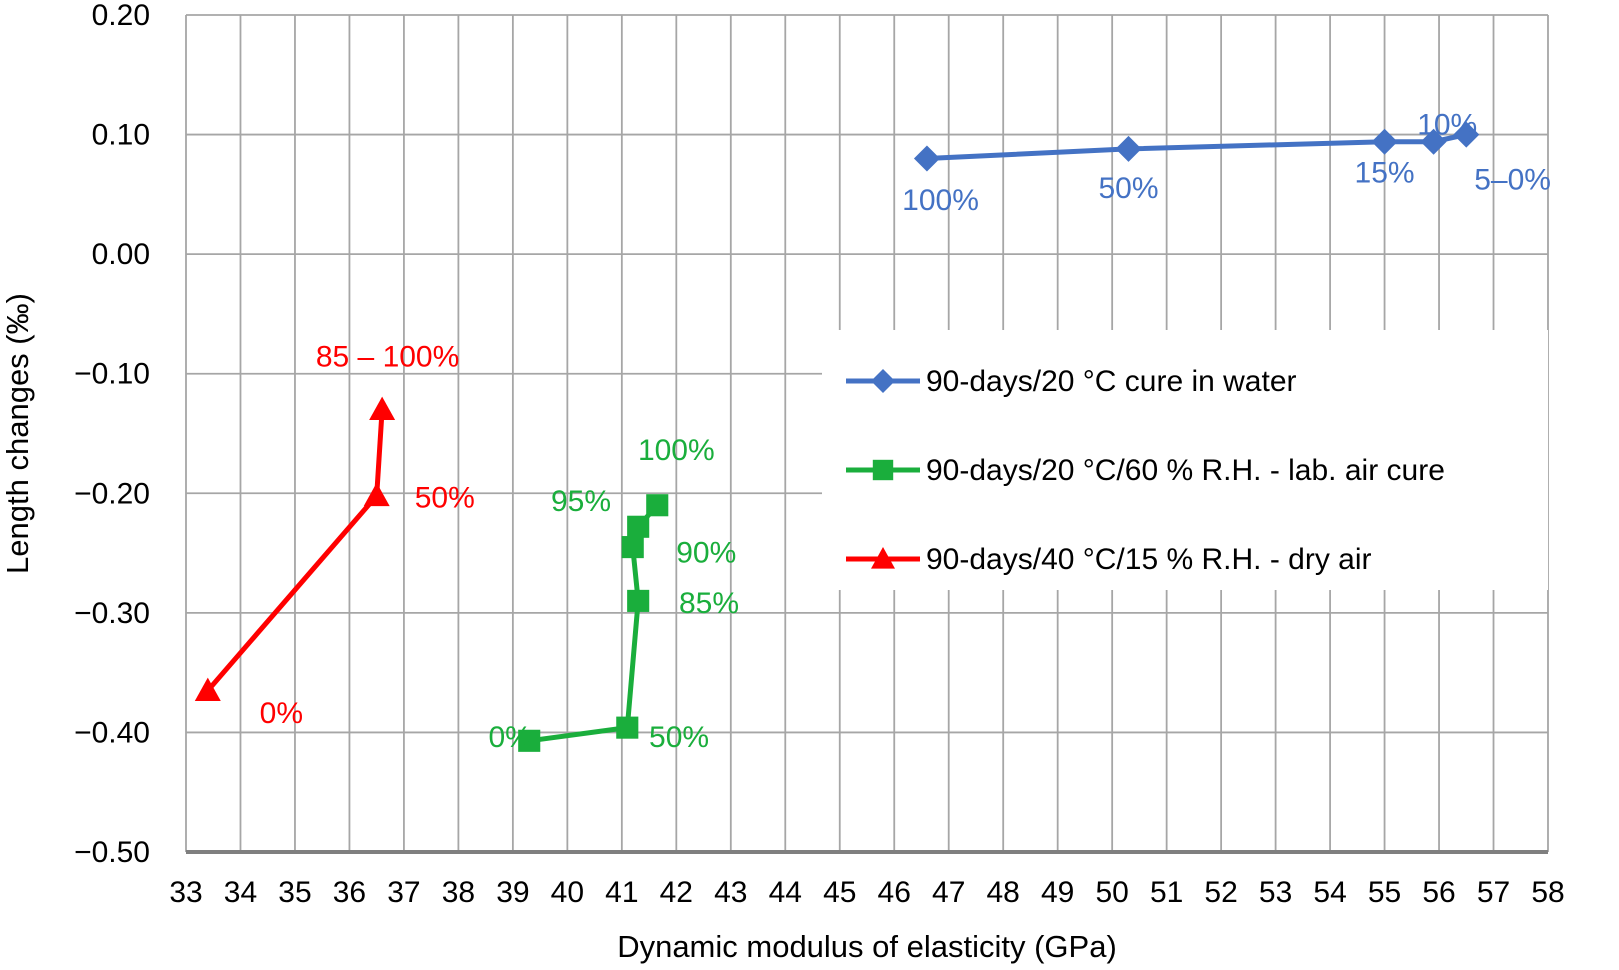 The width and height of the screenshot is (1619, 970). What do you see at coordinates (112, 493) in the screenshot?
I see `y-tick-label: −0.20` at bounding box center [112, 493].